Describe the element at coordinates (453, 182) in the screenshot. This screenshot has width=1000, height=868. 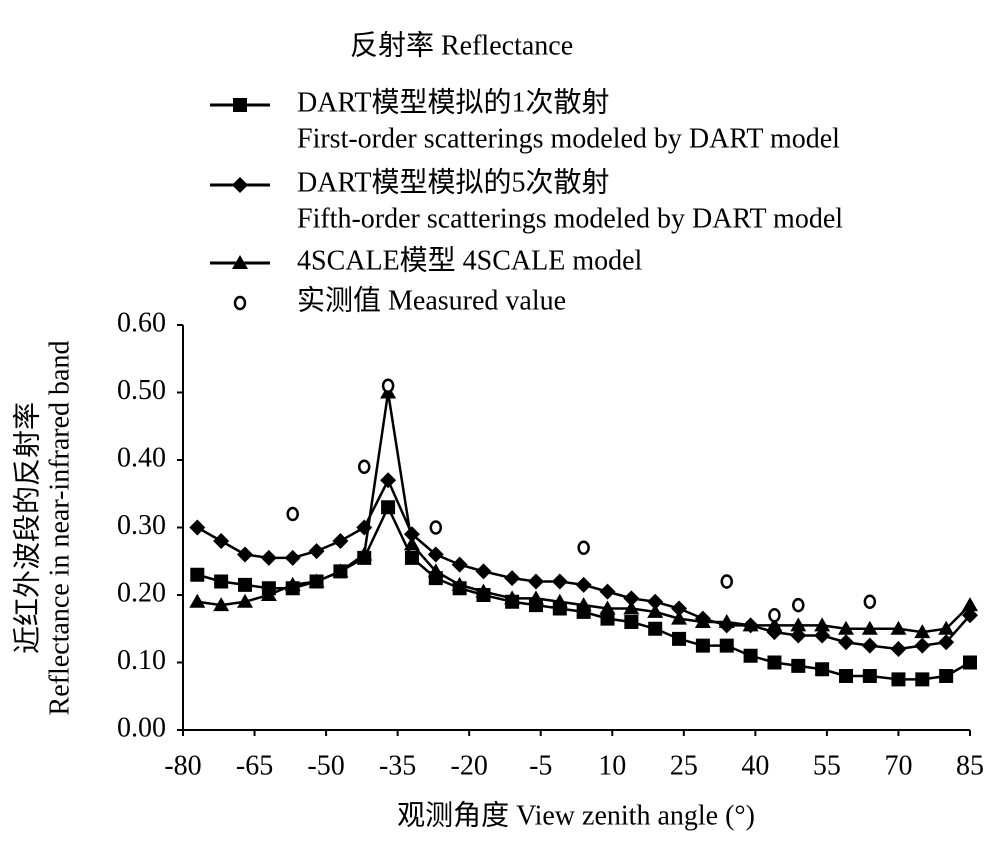
I see `legend-label: DART模型模拟的5次散射` at that location.